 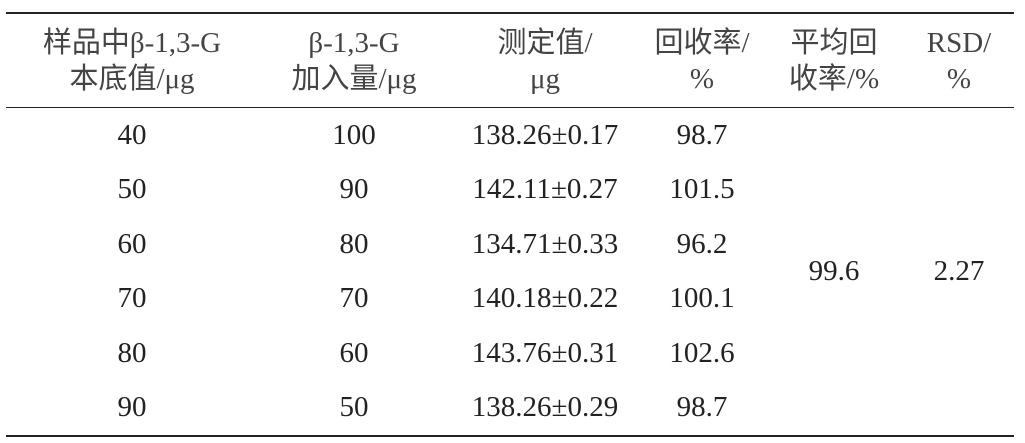 I want to click on table-cell: 102.6, so click(x=702, y=352).